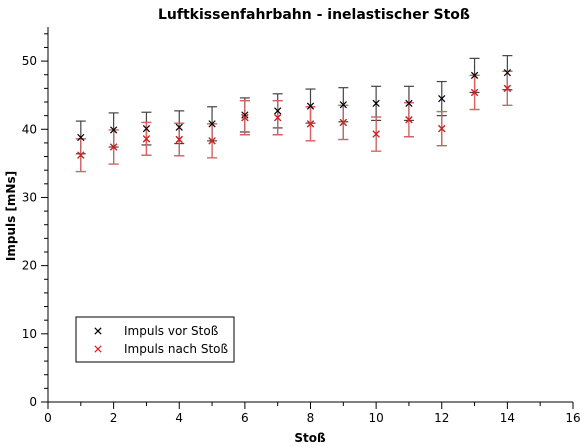 Image resolution: width=582 pixels, height=447 pixels. Describe the element at coordinates (29, 334) in the screenshot. I see `y-tick-label: 10` at that location.